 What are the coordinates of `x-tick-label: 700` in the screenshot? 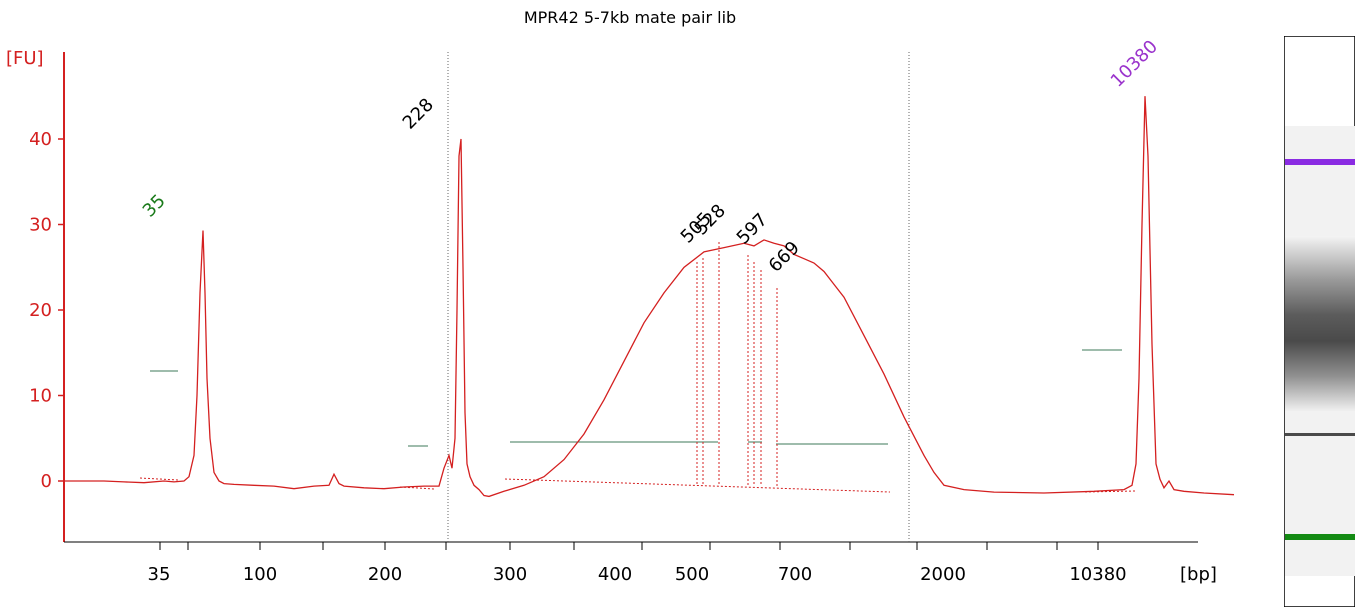 It's located at (795, 574).